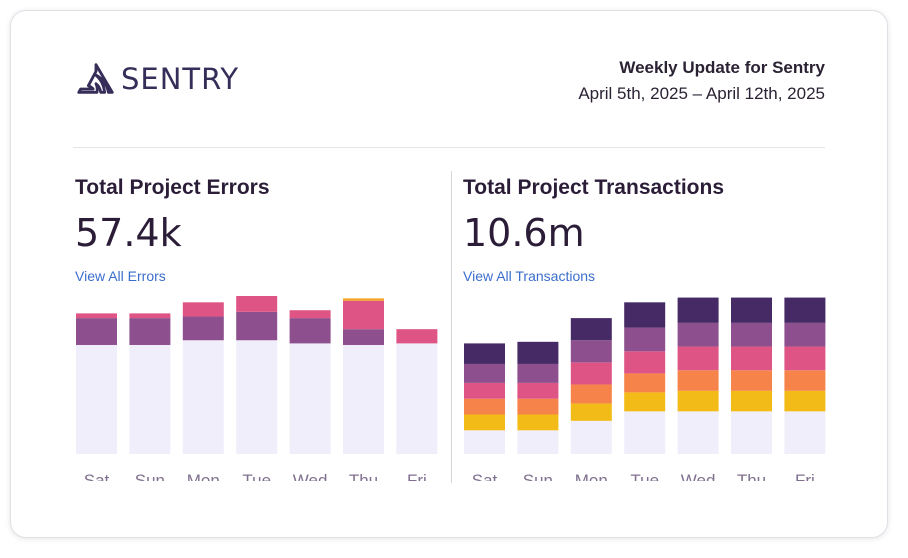 The width and height of the screenshot is (908, 558). What do you see at coordinates (363, 337) in the screenshot?
I see `errors-bar-thu-segment-purple` at bounding box center [363, 337].